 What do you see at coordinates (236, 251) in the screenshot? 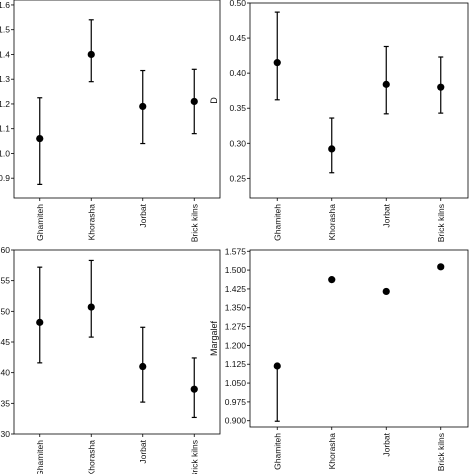
I see `y-tick-label: 1.575` at bounding box center [236, 251].